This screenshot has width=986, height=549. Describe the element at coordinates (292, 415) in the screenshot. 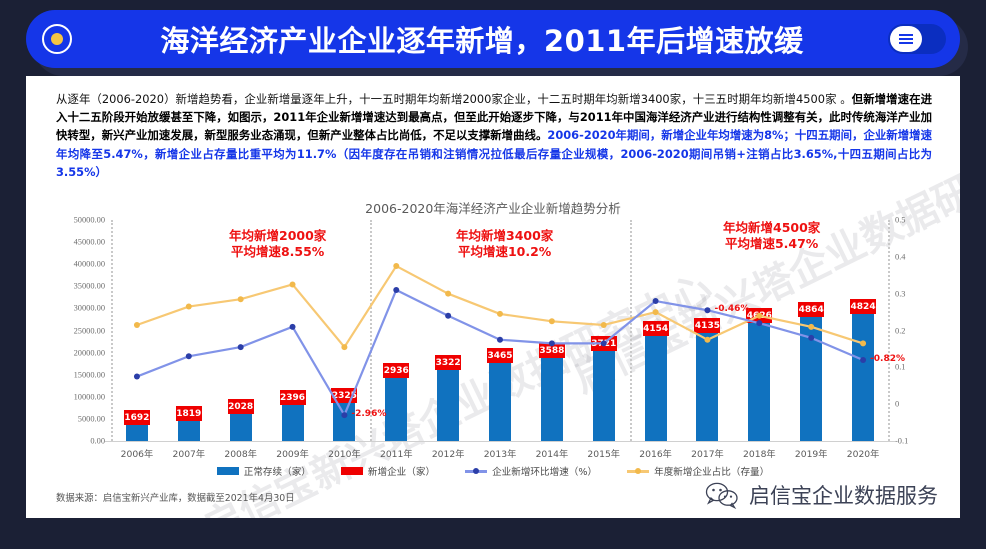

I see `bar-column: 2396` at that location.